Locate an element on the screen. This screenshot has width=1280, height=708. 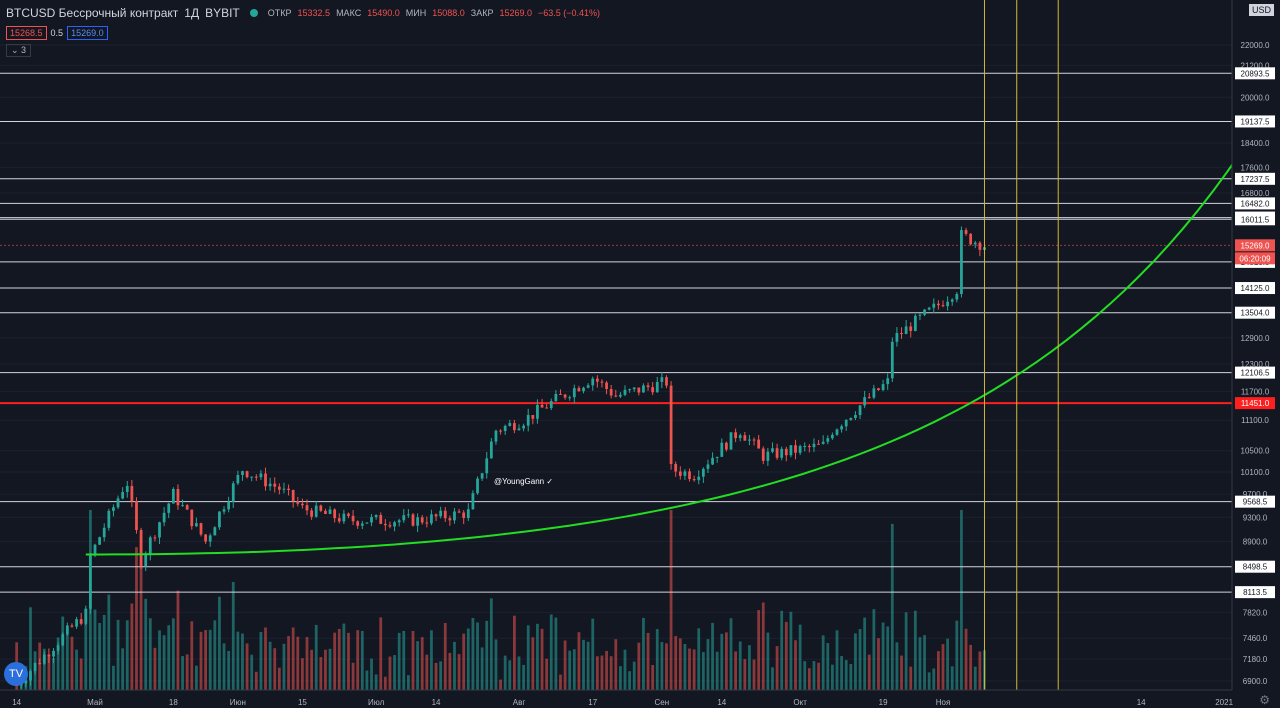
interval: 1Д is located at coordinates (192, 13).